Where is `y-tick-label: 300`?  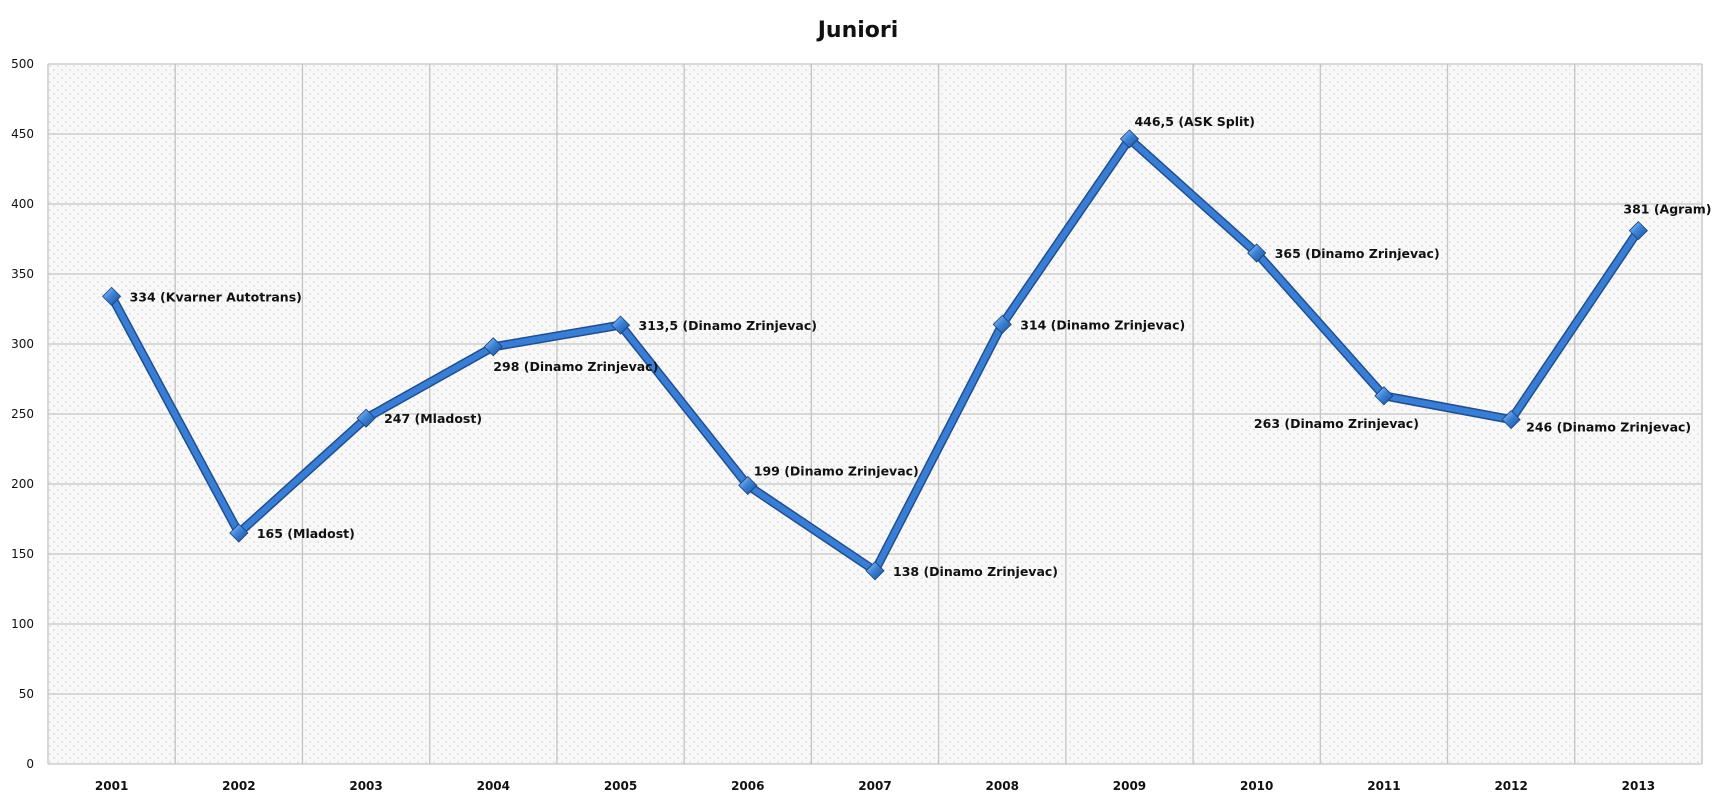
y-tick-label: 300 is located at coordinates (22, 344).